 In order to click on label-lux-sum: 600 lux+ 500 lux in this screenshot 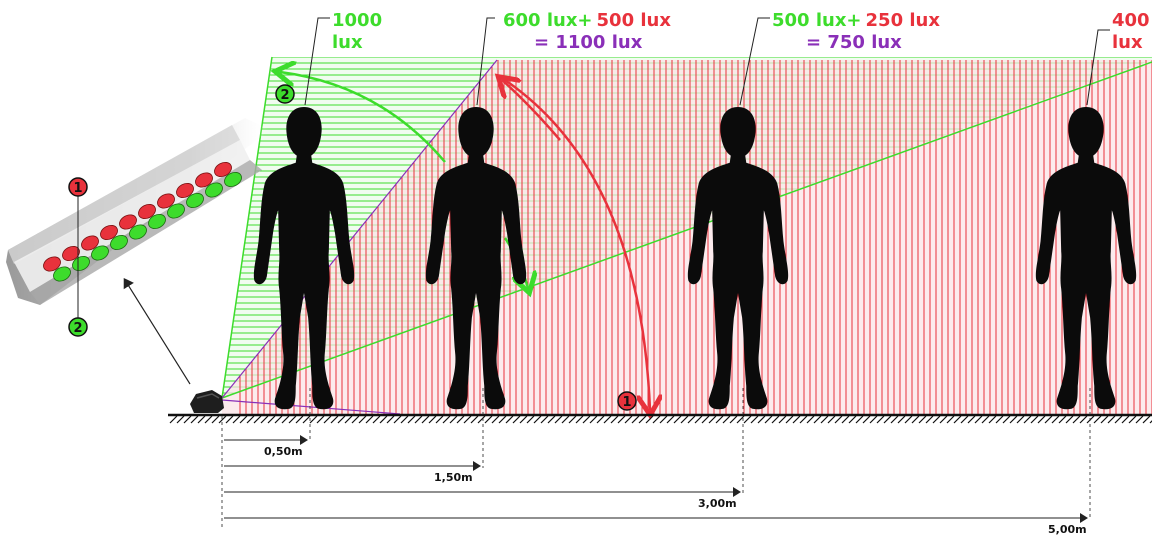, I will do `click(587, 20)`.